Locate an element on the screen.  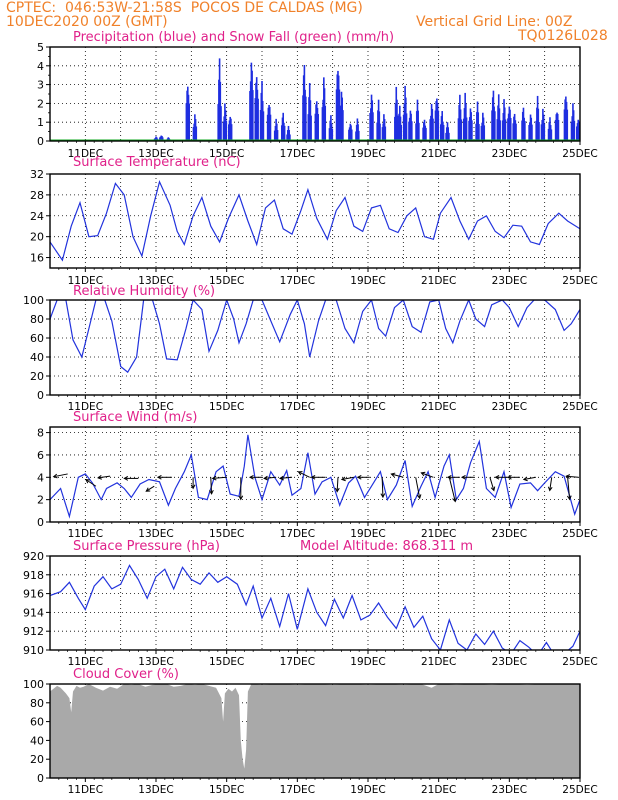
rh-xtick-label: 13DEC is located at coordinates (155, 407).